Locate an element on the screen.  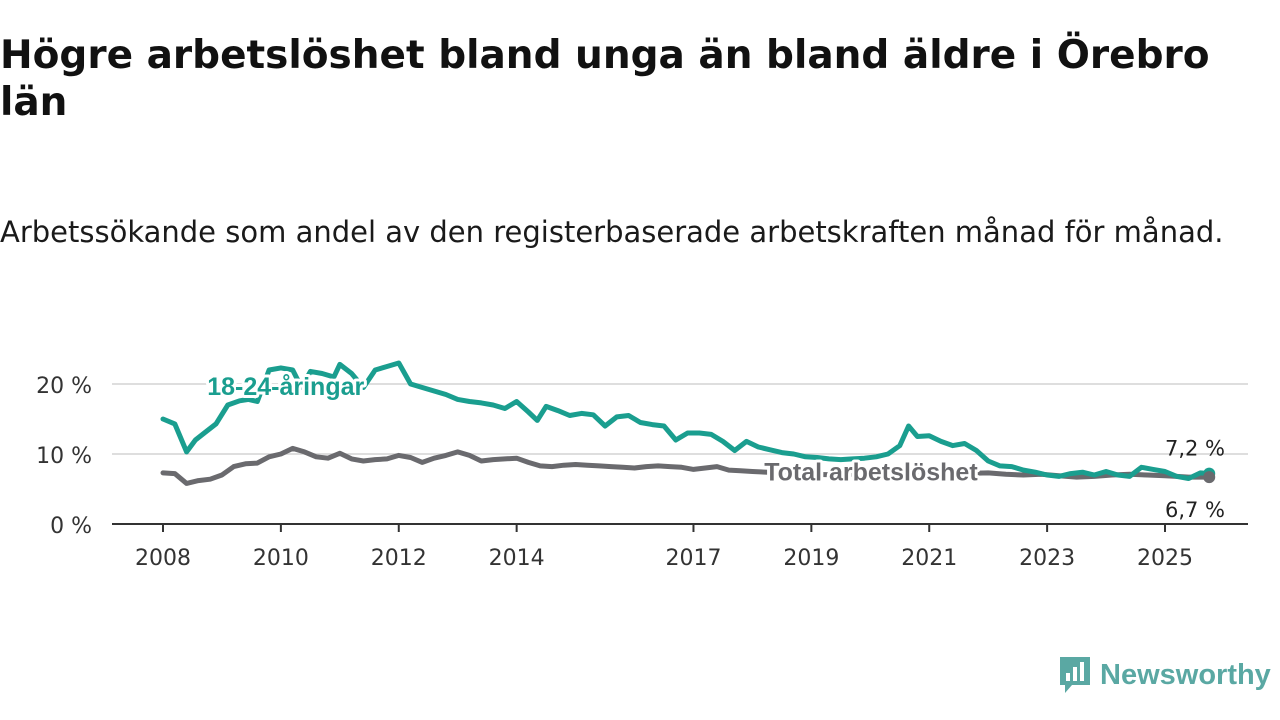
end-value-label-total: 6,7 % is located at coordinates (1195, 510).